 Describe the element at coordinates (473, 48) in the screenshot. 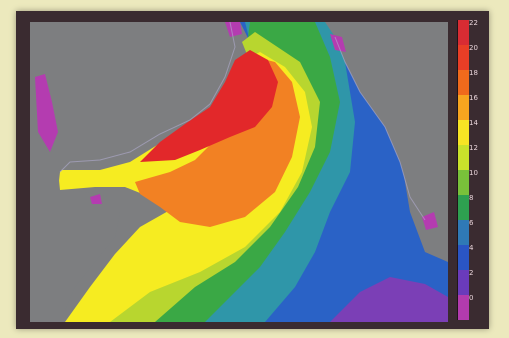

I see `scale-tick-label: 20` at that location.